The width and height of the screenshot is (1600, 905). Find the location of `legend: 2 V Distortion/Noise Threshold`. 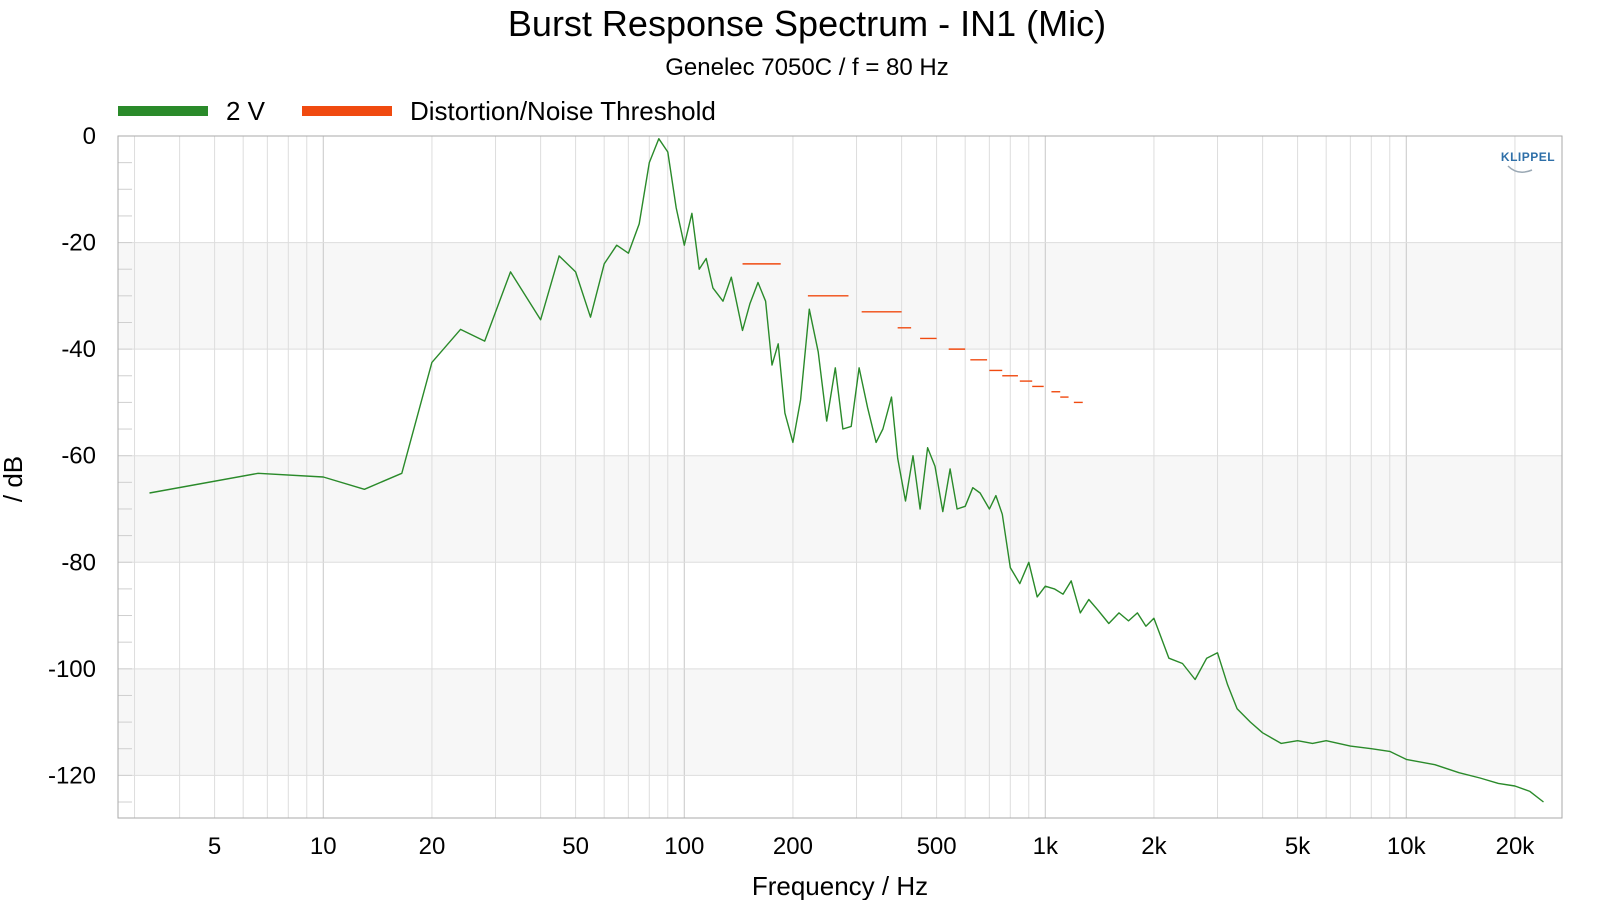

legend: 2 V Distortion/Noise Threshold is located at coordinates (417, 111).